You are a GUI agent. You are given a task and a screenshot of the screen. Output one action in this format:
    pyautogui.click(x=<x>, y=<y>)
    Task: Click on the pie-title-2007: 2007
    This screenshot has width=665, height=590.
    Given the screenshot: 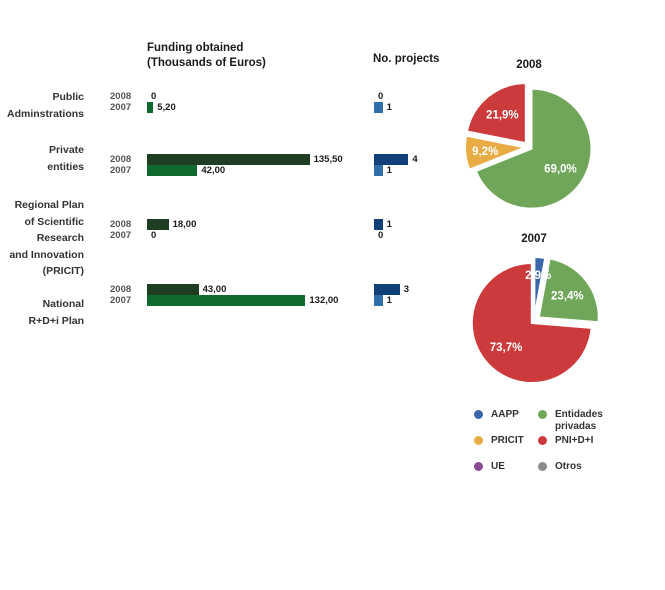 What is the action you would take?
    pyautogui.click(x=534, y=239)
    